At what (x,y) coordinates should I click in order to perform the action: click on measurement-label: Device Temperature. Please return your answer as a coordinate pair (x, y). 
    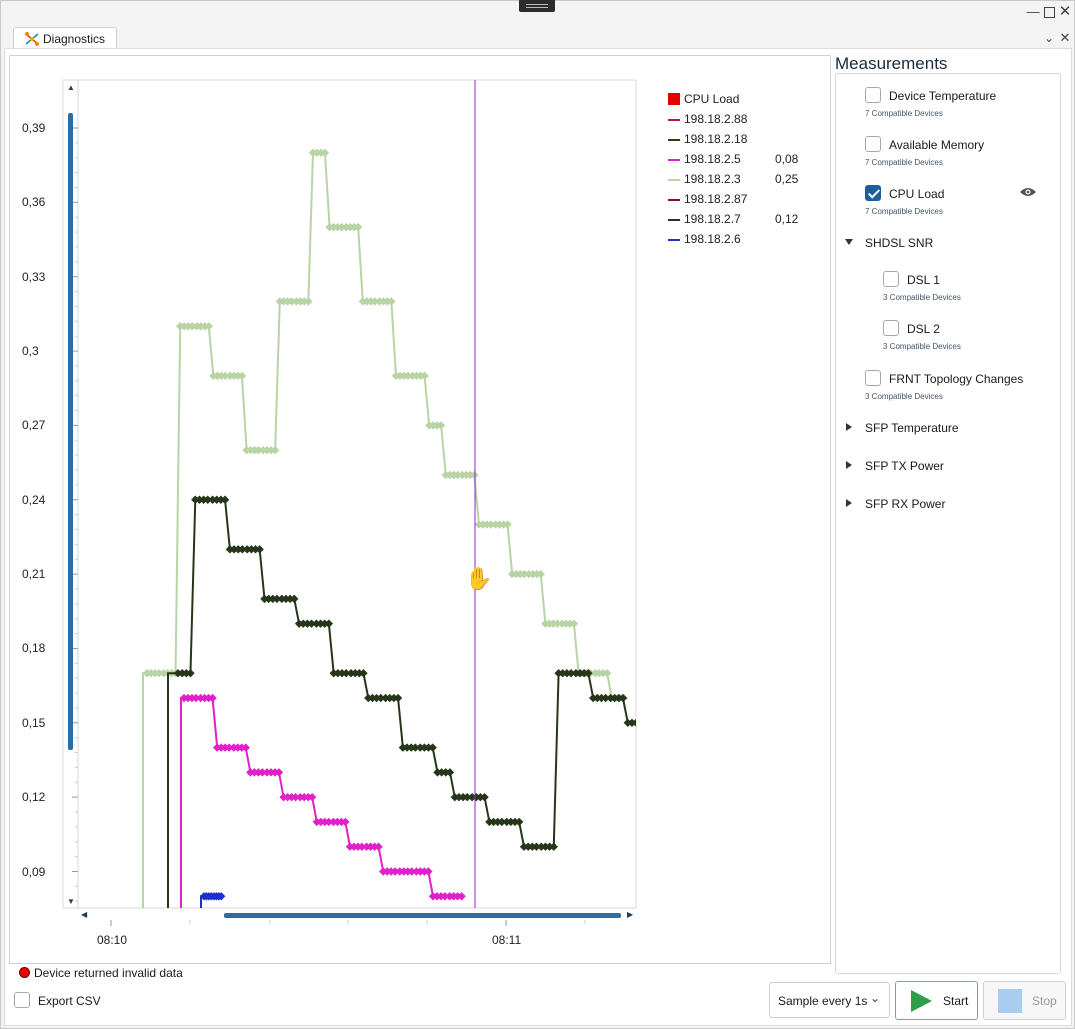
    Looking at the image, I should click on (943, 96).